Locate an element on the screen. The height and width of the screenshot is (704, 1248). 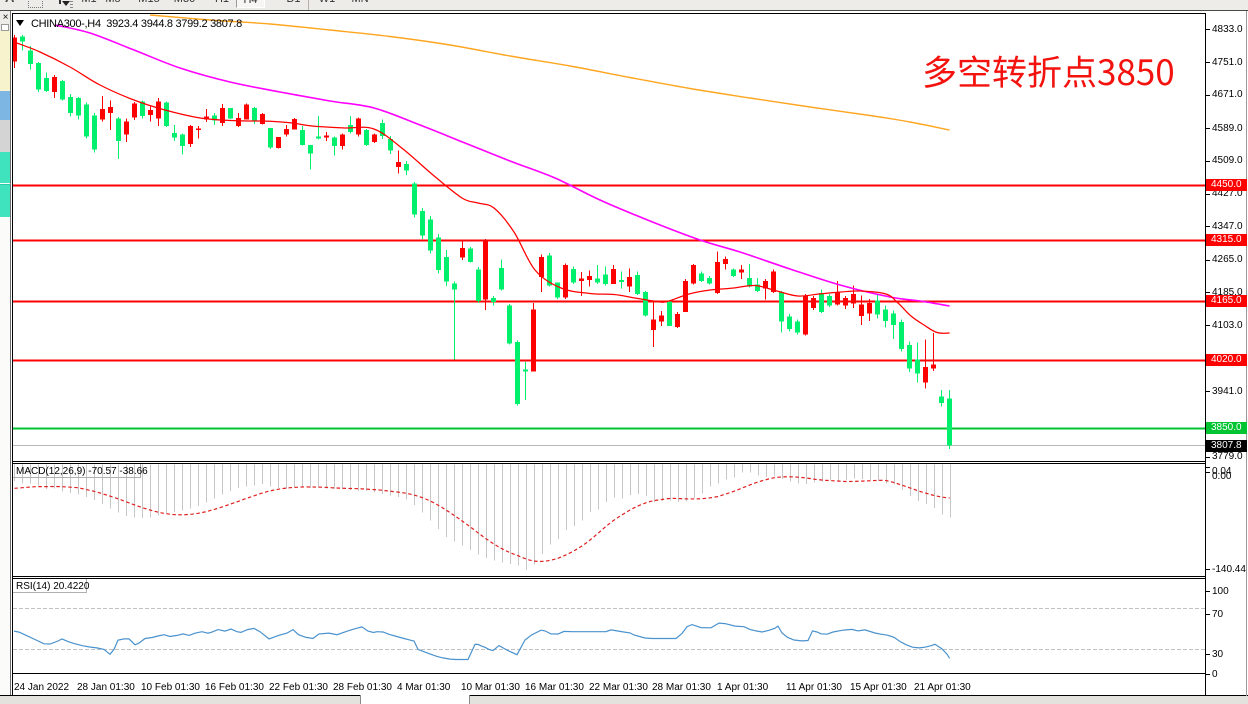
chart-symbol-period: CHINA300-,H4 is located at coordinates (66, 24).